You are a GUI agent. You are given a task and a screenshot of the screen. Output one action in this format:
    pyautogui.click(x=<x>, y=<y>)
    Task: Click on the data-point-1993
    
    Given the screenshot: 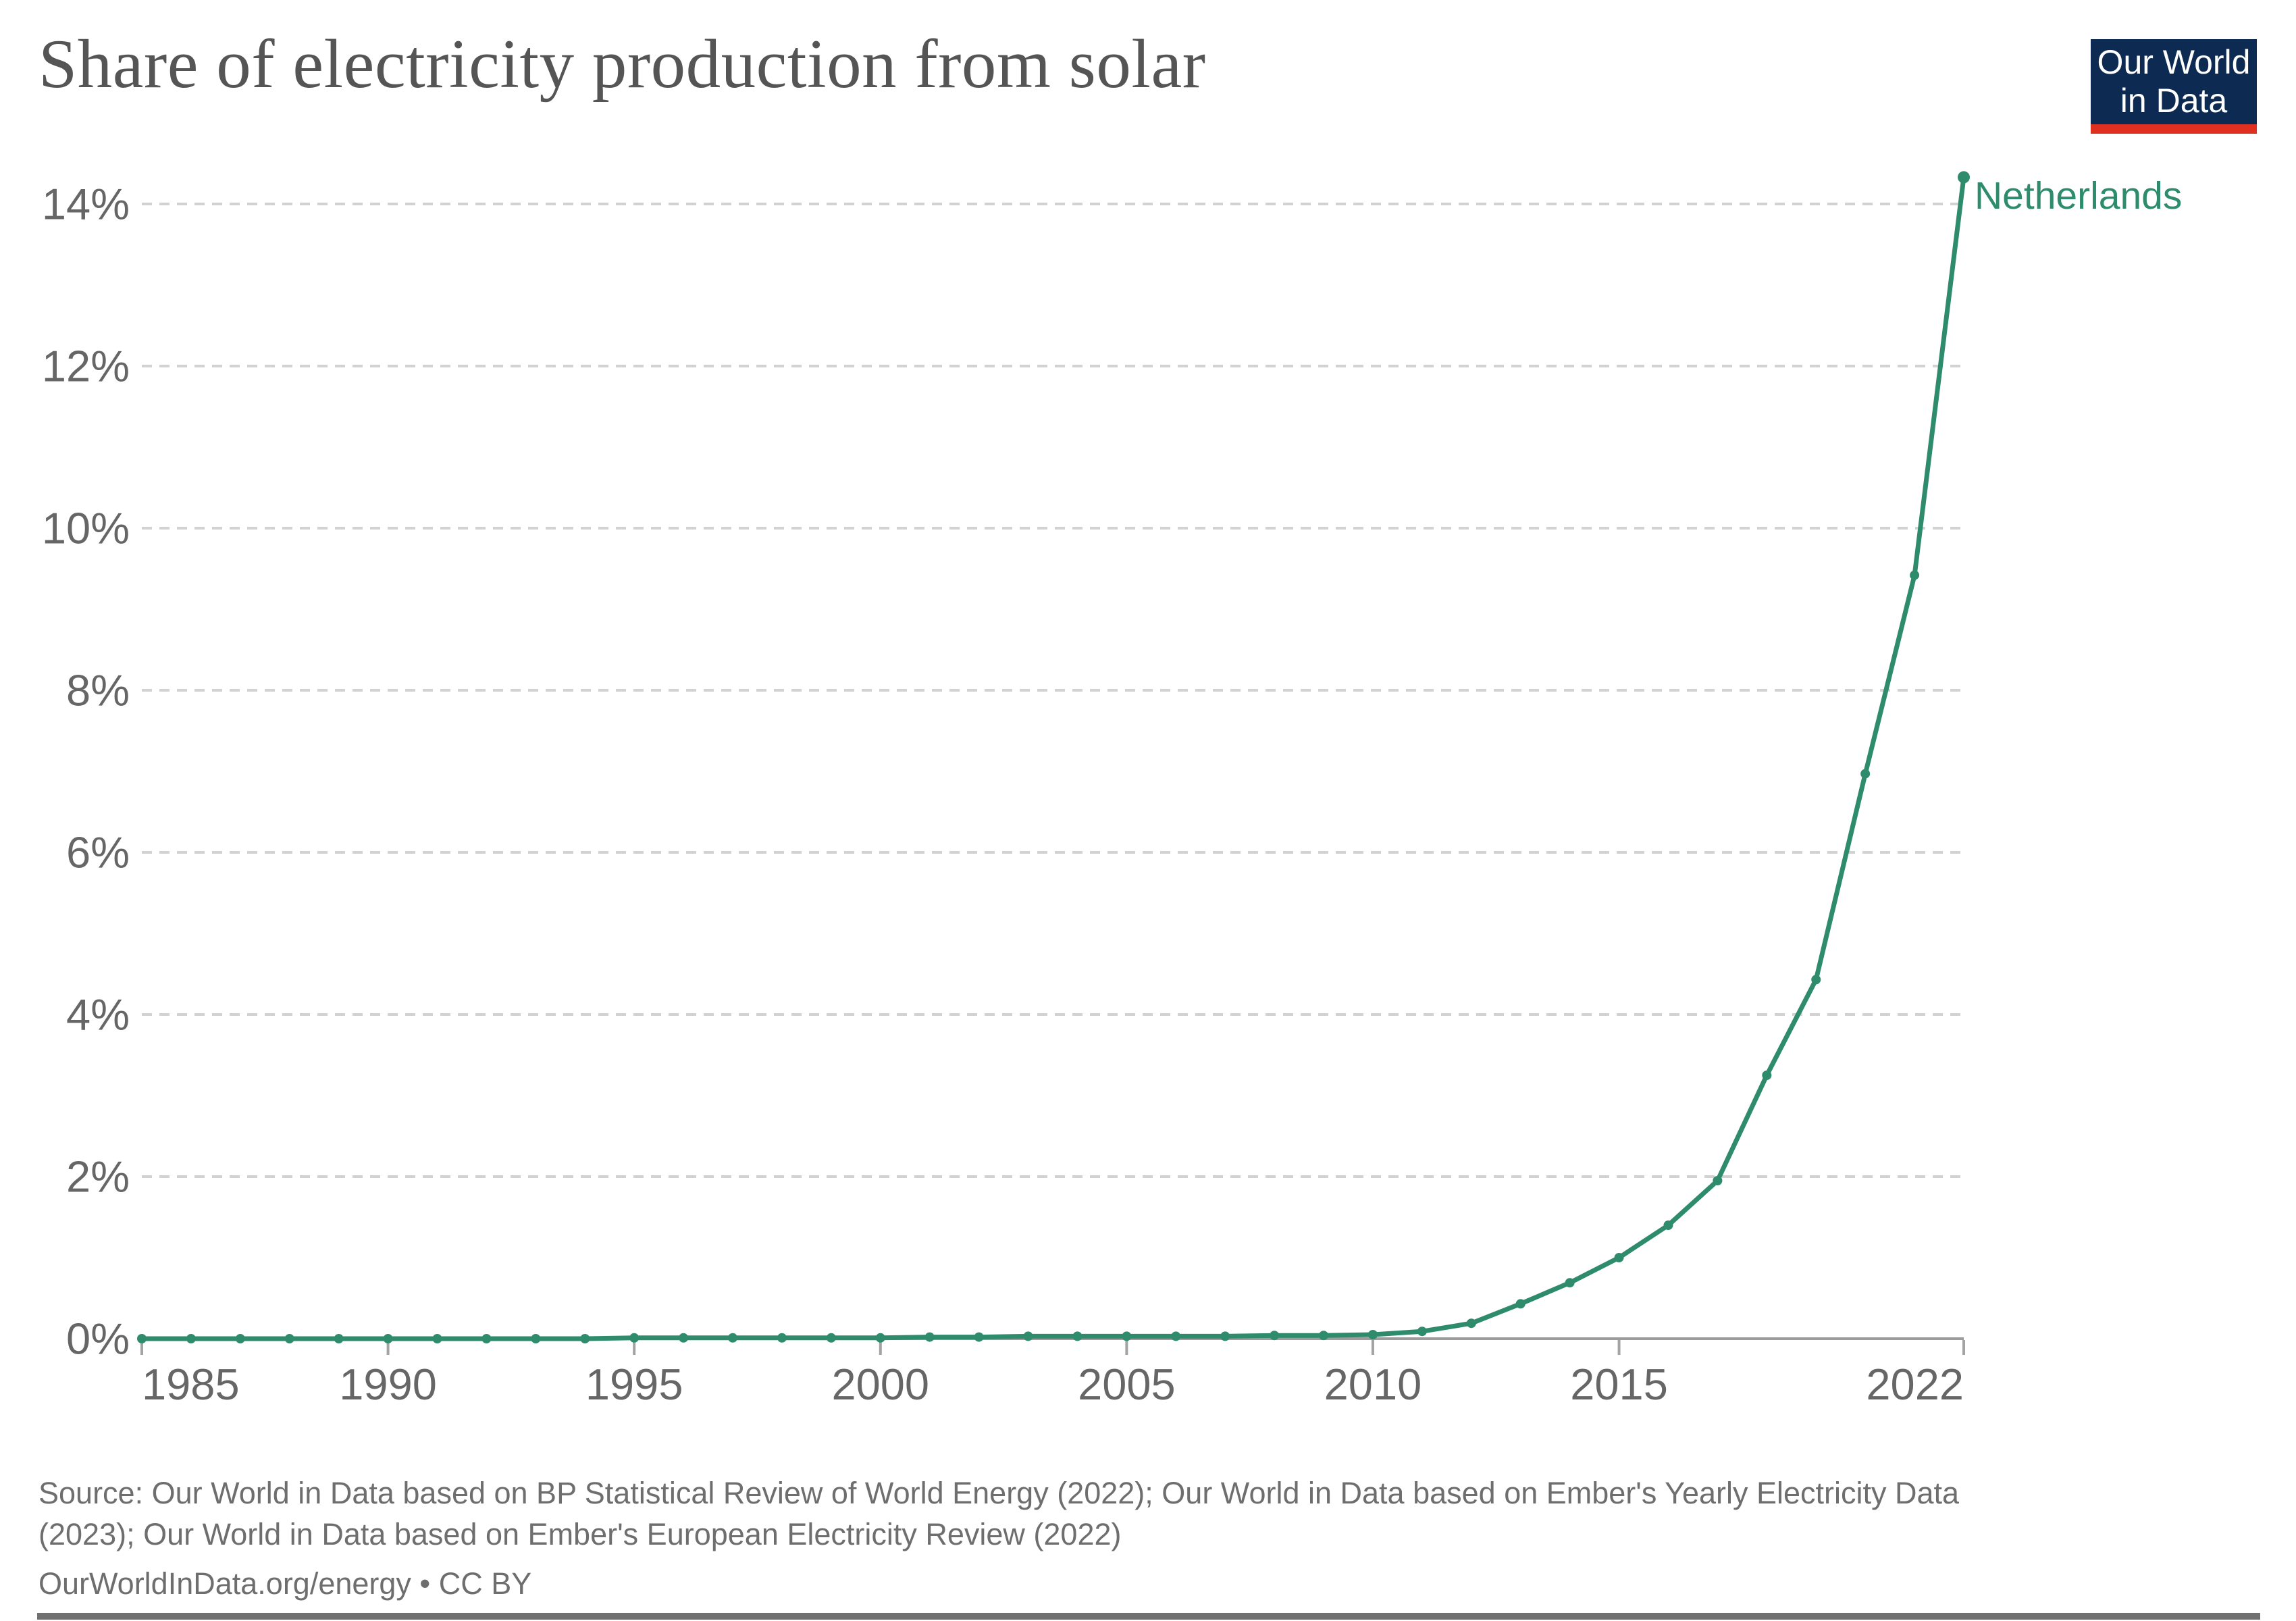 What is the action you would take?
    pyautogui.click(x=536, y=1338)
    